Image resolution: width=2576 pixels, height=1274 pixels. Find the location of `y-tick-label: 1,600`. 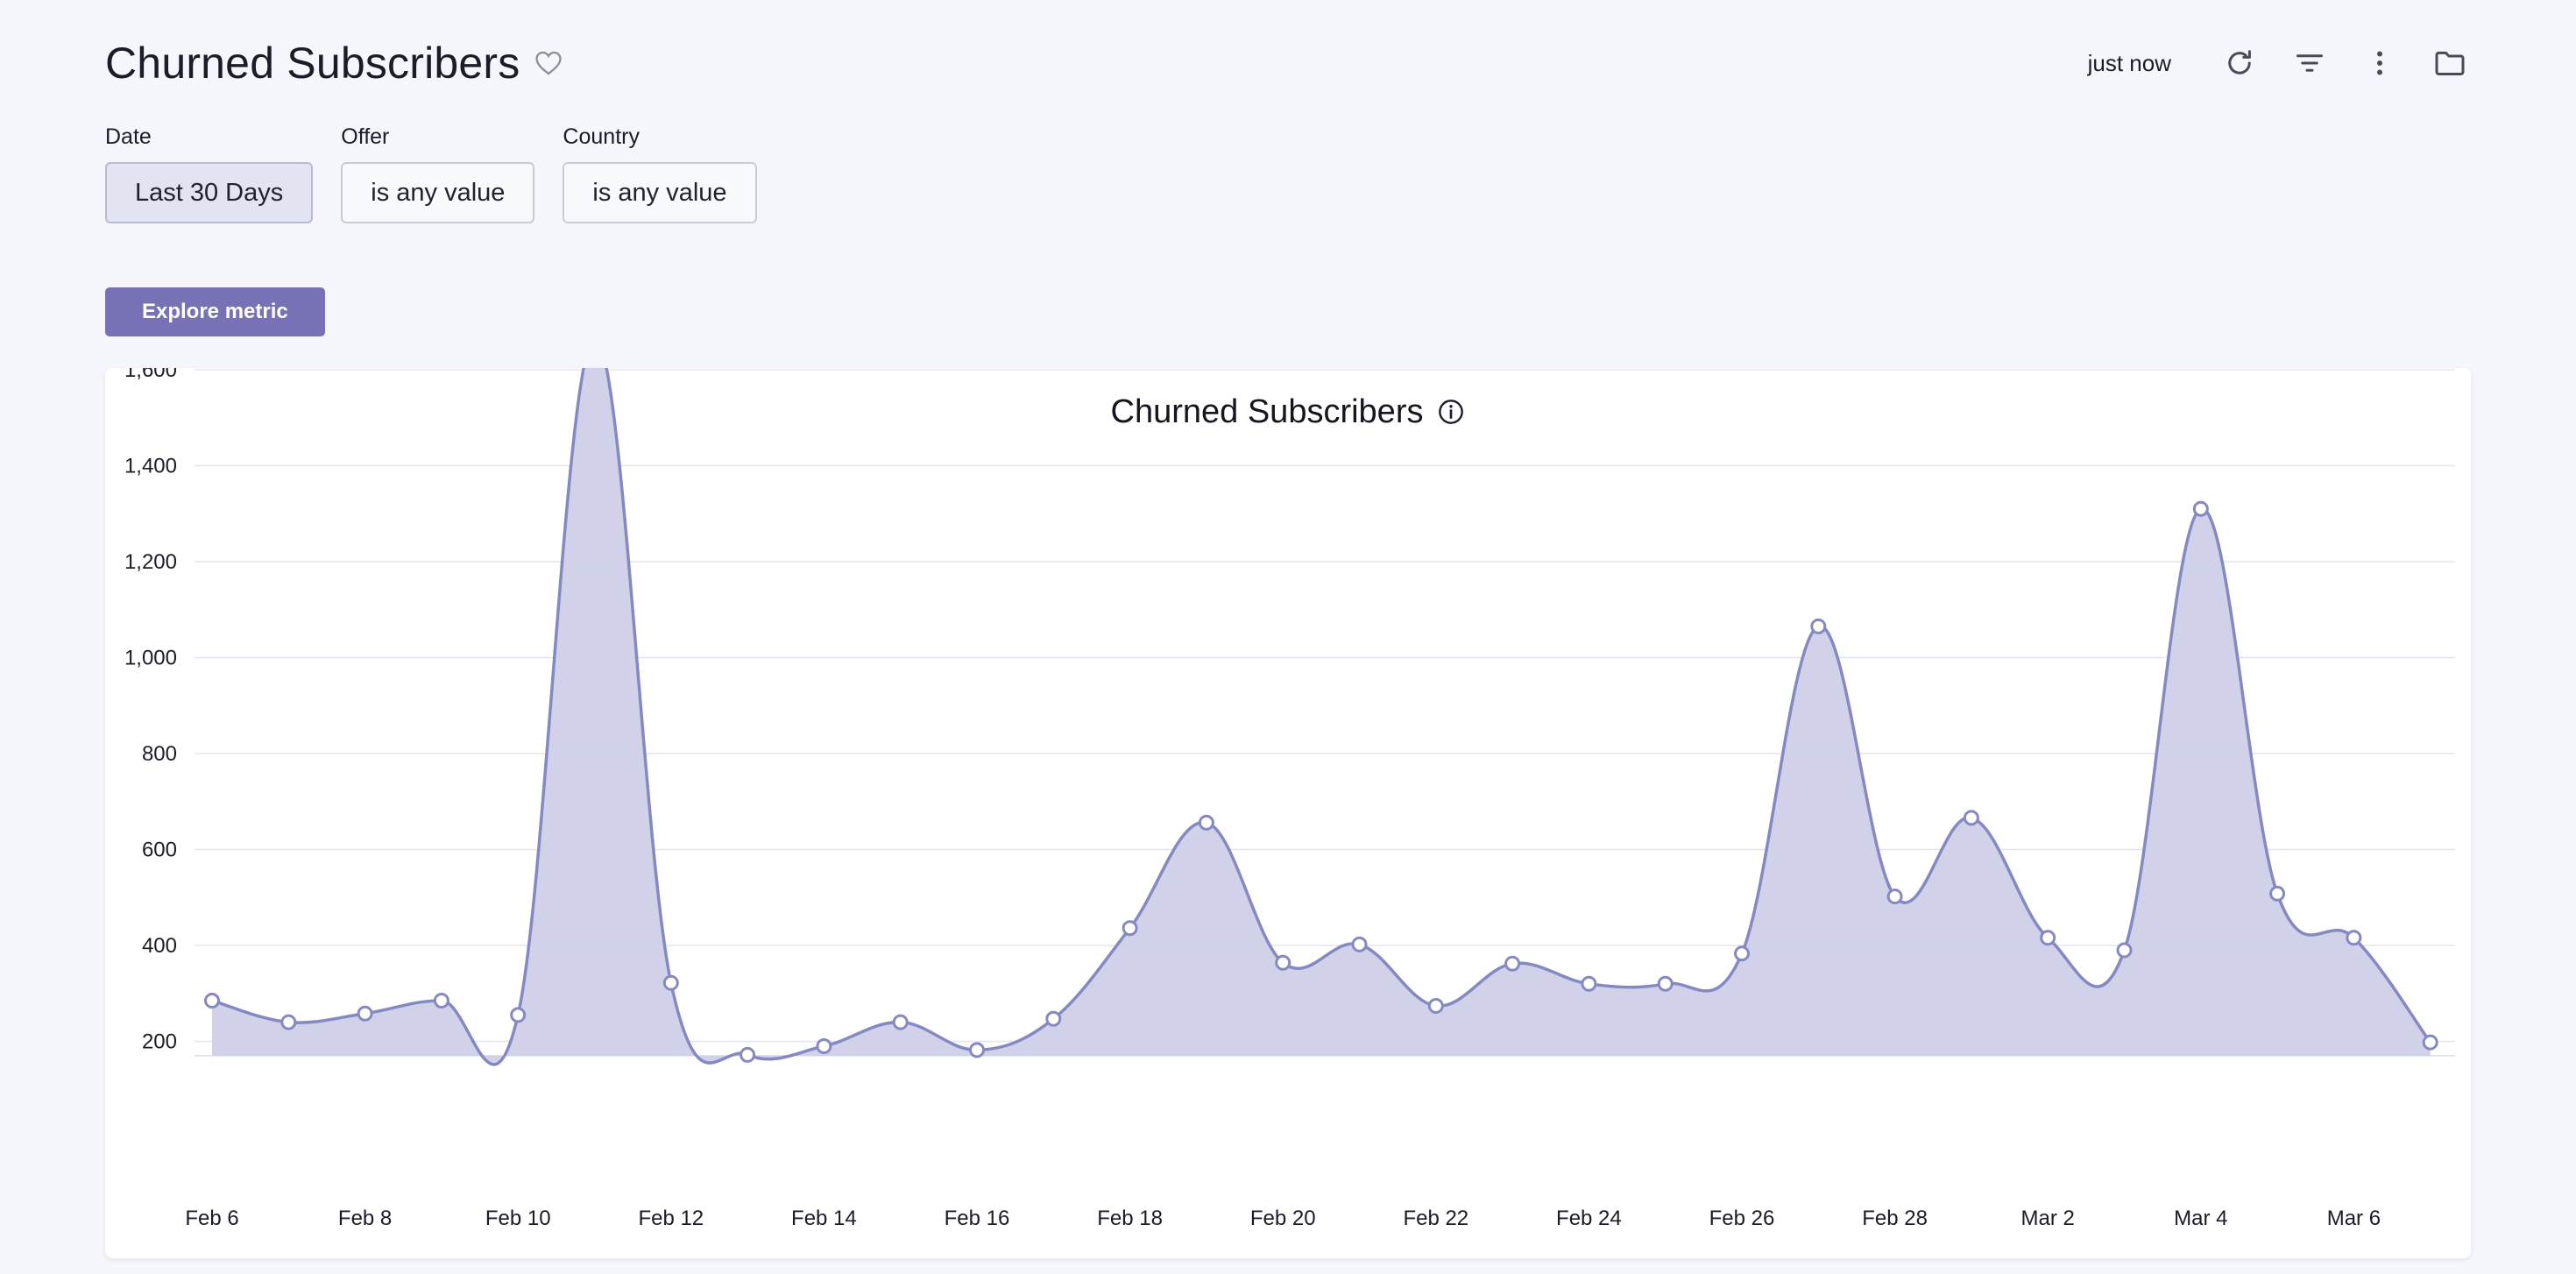

y-tick-label: 1,600 is located at coordinates (150, 375).